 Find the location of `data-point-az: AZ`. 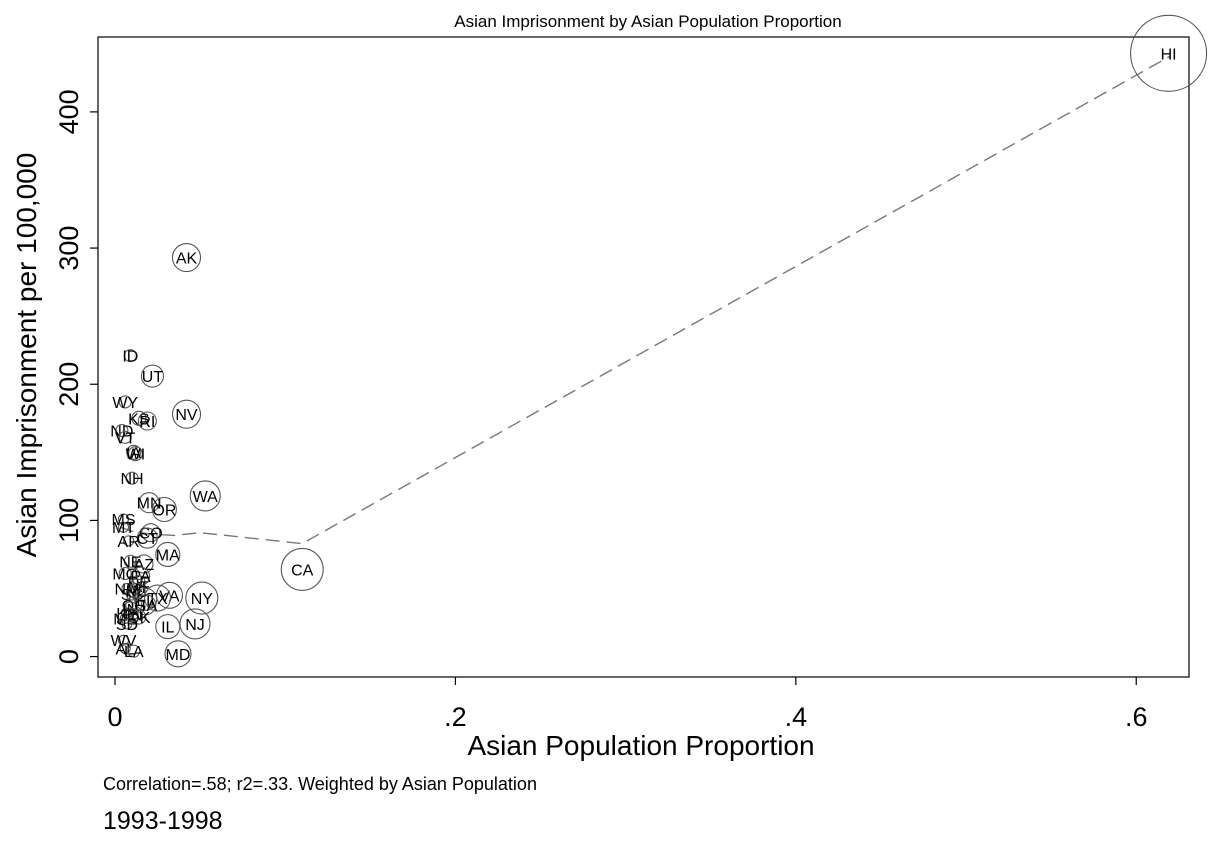

data-point-az: AZ is located at coordinates (144, 564).